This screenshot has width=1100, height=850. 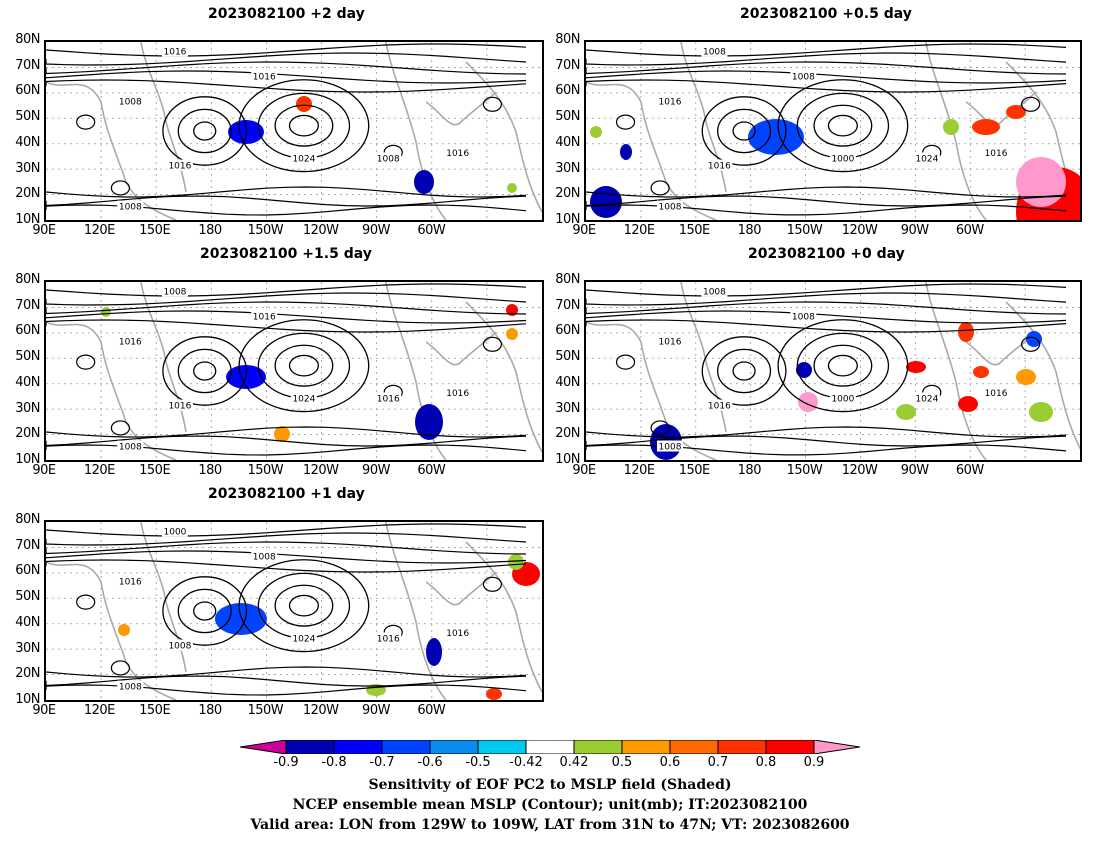 I want to click on lat-tick-label: 10N, so click(x=27, y=219).